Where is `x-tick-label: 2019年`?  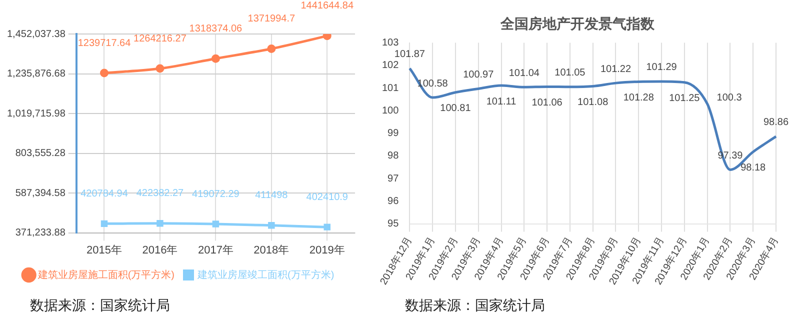
x-tick-label: 2019年 is located at coordinates (327, 250).